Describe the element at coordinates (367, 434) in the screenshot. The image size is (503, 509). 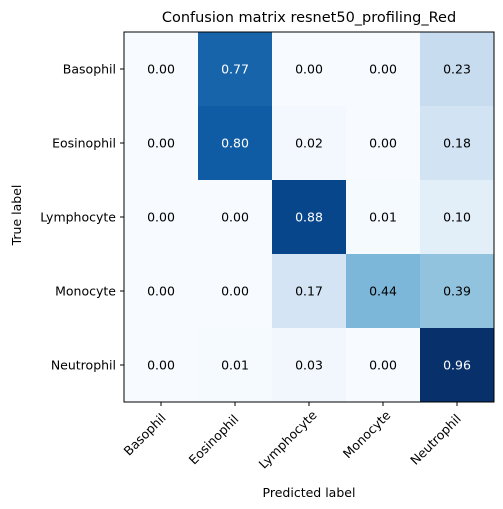
I see `x-tick-label: Monocyte` at that location.